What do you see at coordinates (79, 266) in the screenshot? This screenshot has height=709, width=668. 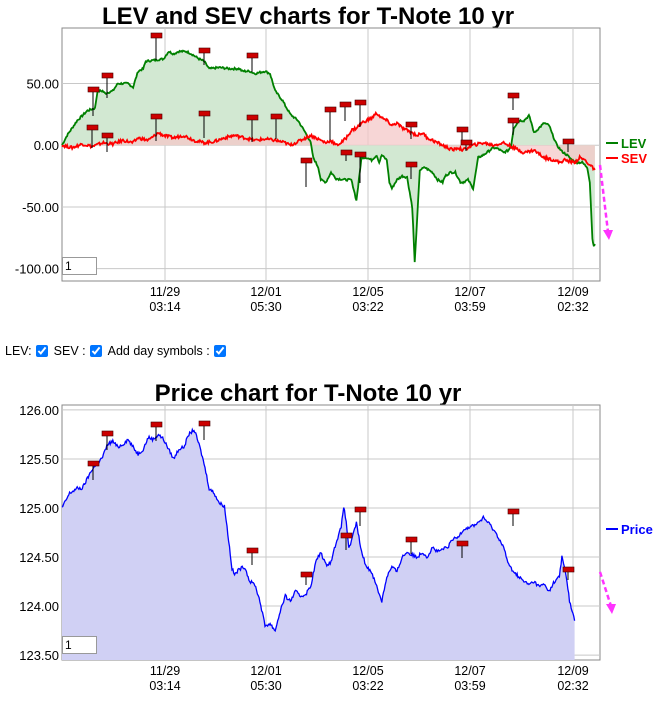 I see `lev-sev-zoom-input` at bounding box center [79, 266].